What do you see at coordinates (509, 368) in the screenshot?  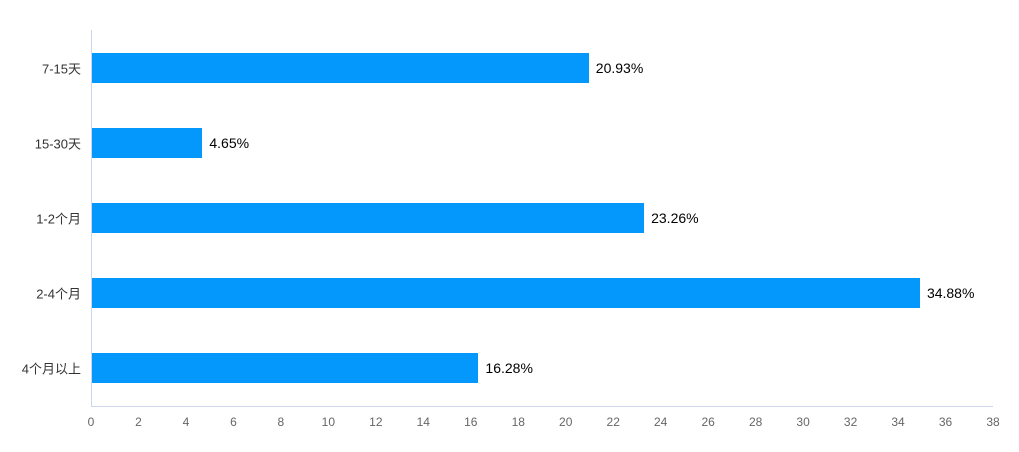 I see `value-label-4: 16.28%` at bounding box center [509, 368].